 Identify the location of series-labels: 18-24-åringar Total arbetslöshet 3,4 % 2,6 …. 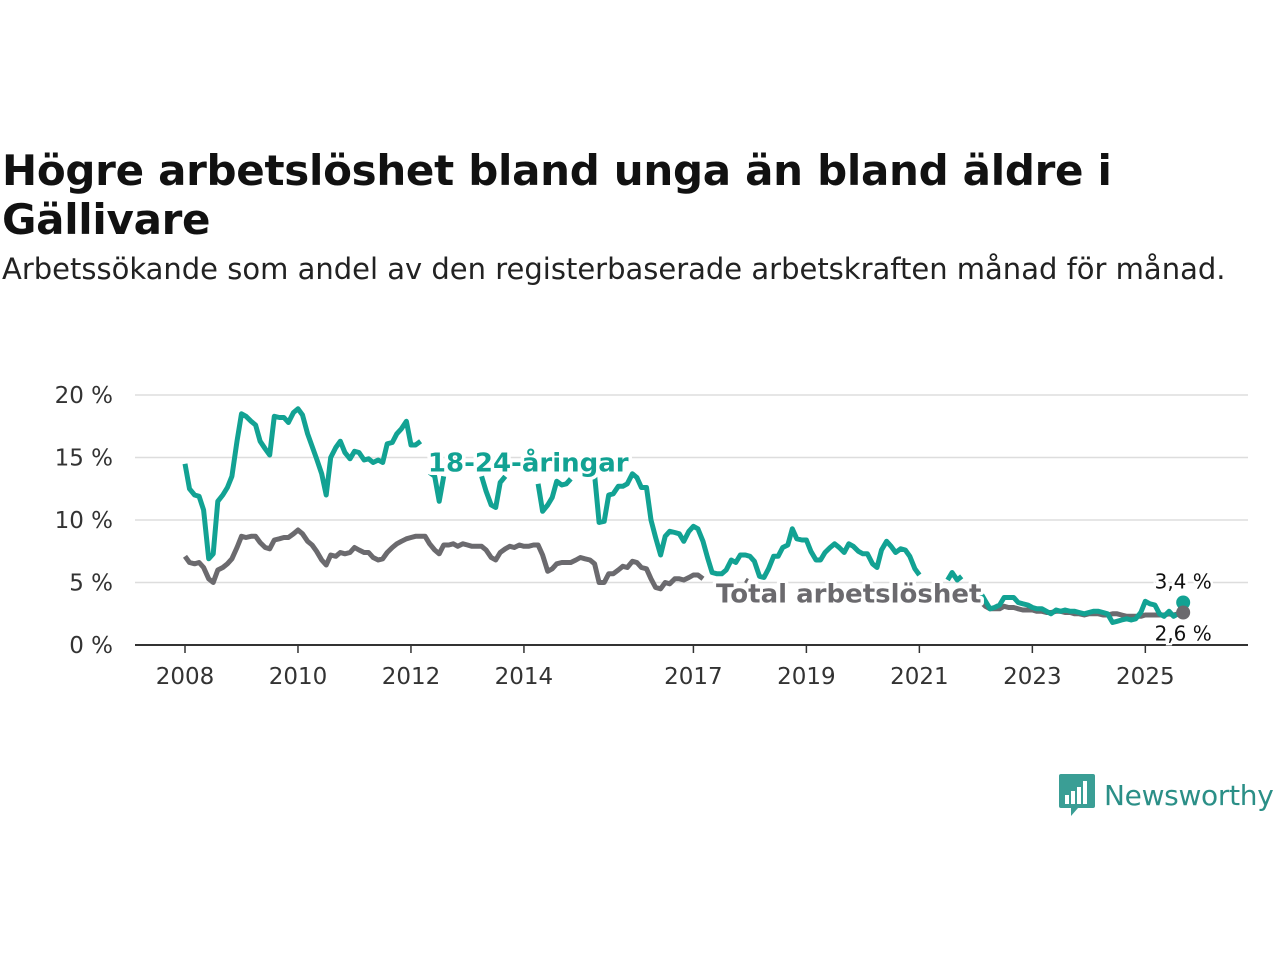
(819, 545).